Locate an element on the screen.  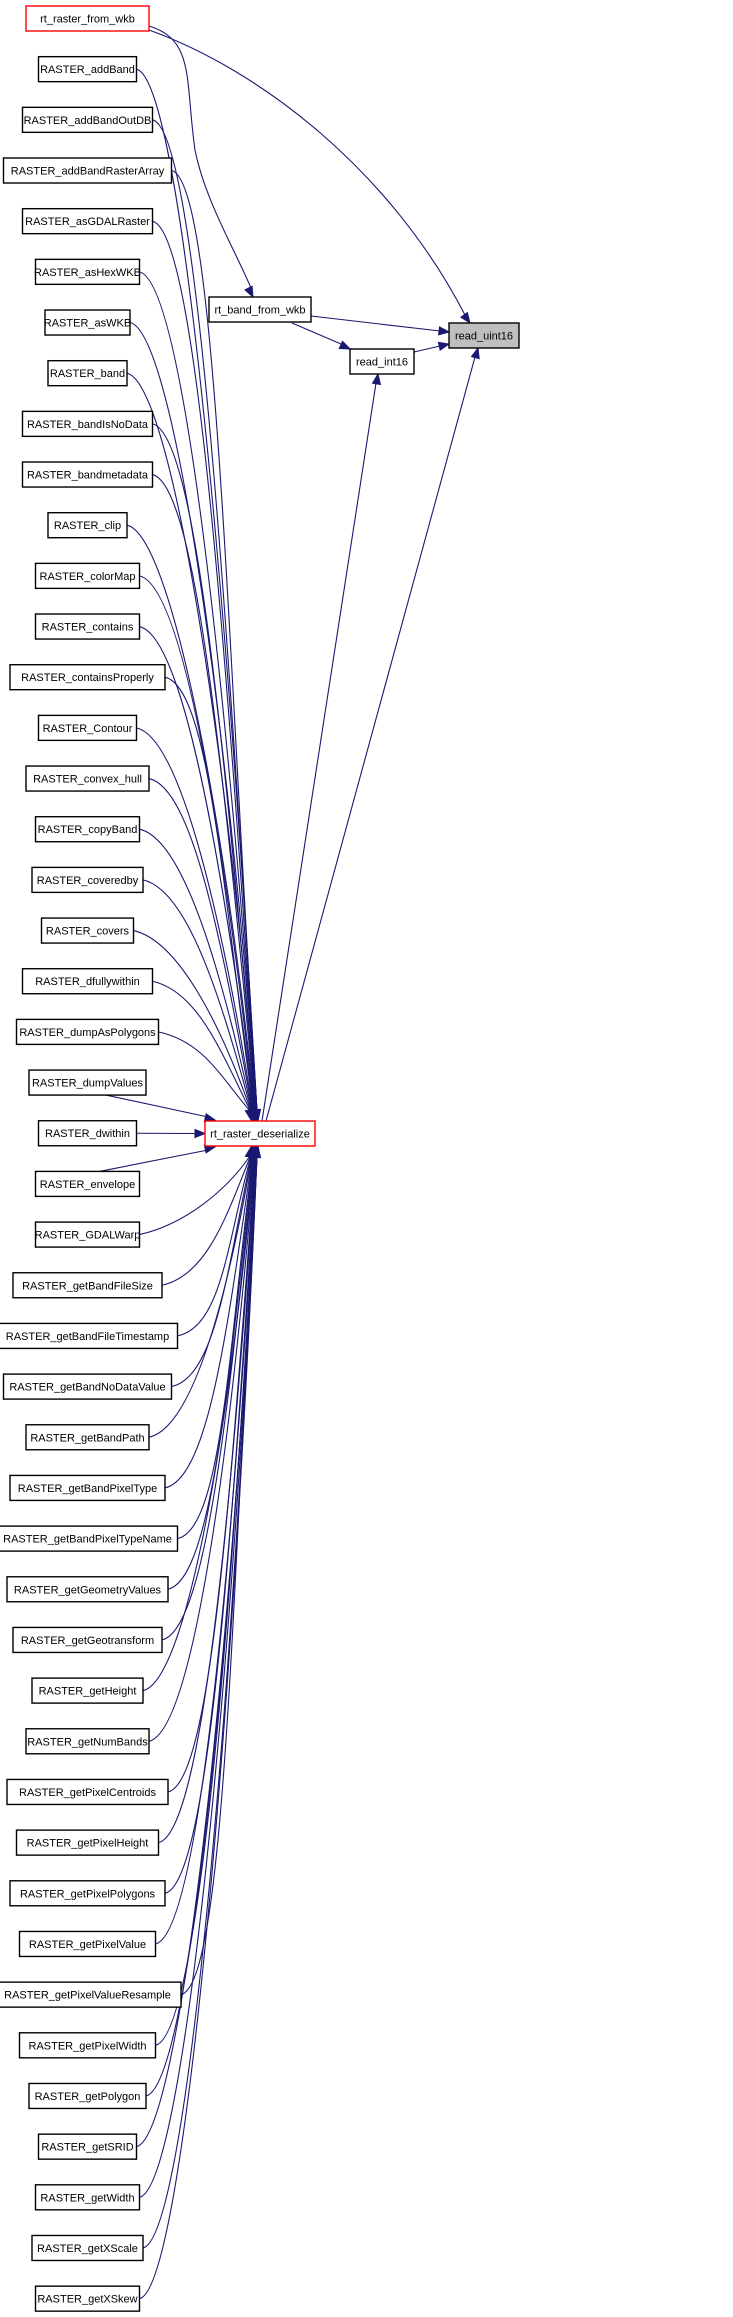
node-raster-addbandoutdb: RASTER_addBandOutDB is located at coordinates (87, 120).